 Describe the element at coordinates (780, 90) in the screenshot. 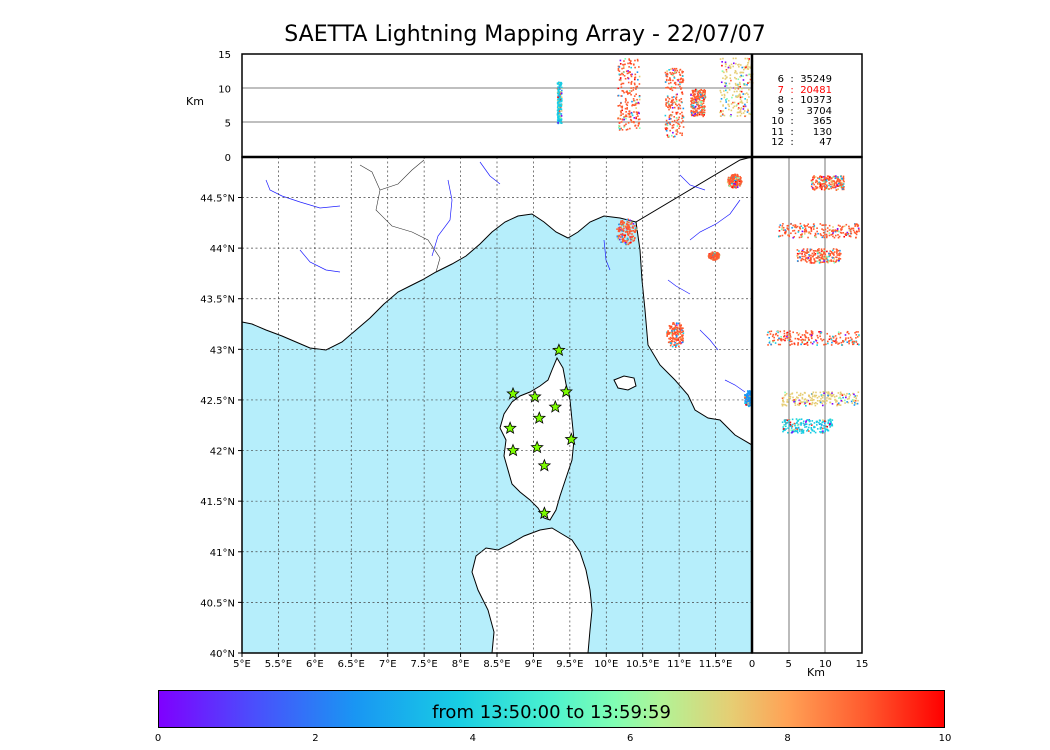

I see `count-hour: 7` at that location.